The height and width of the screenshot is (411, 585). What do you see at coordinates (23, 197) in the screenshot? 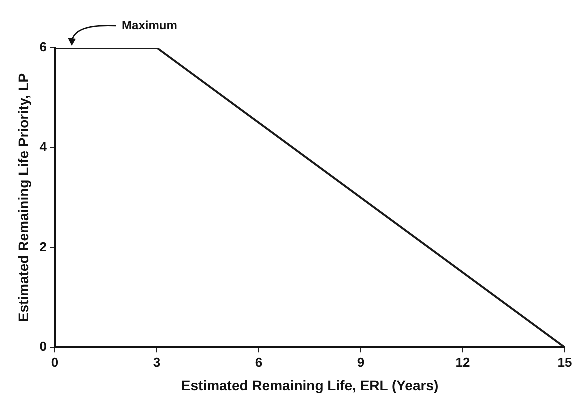
I see `y-axis-title: Estimated Remaining Life Priority, LP` at bounding box center [23, 197].